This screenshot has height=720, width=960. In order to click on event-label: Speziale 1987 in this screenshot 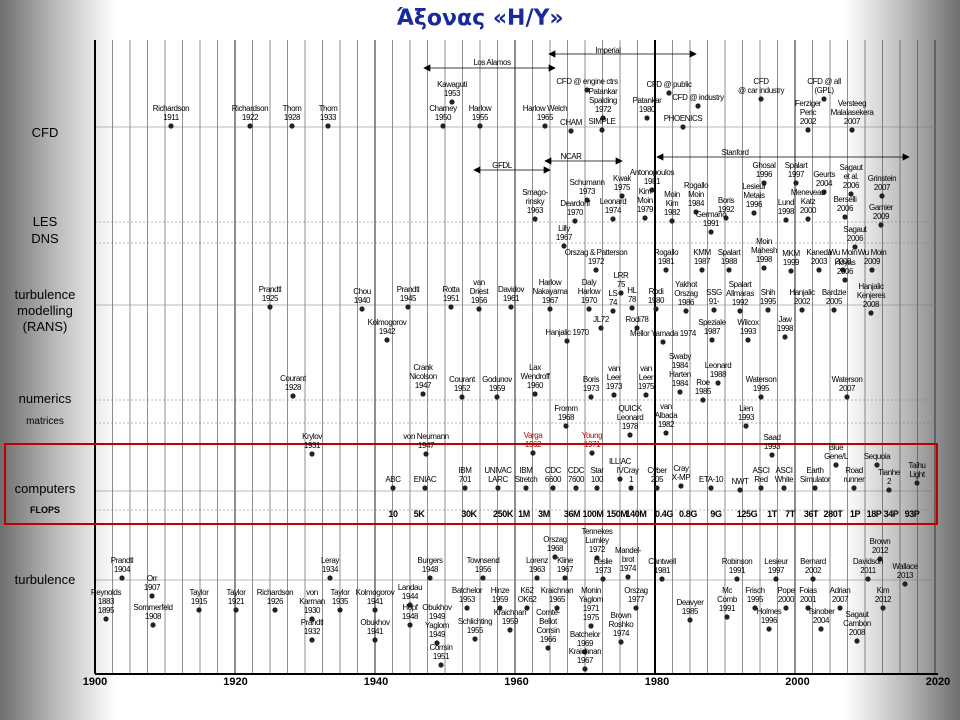, I will do `click(712, 327)`.